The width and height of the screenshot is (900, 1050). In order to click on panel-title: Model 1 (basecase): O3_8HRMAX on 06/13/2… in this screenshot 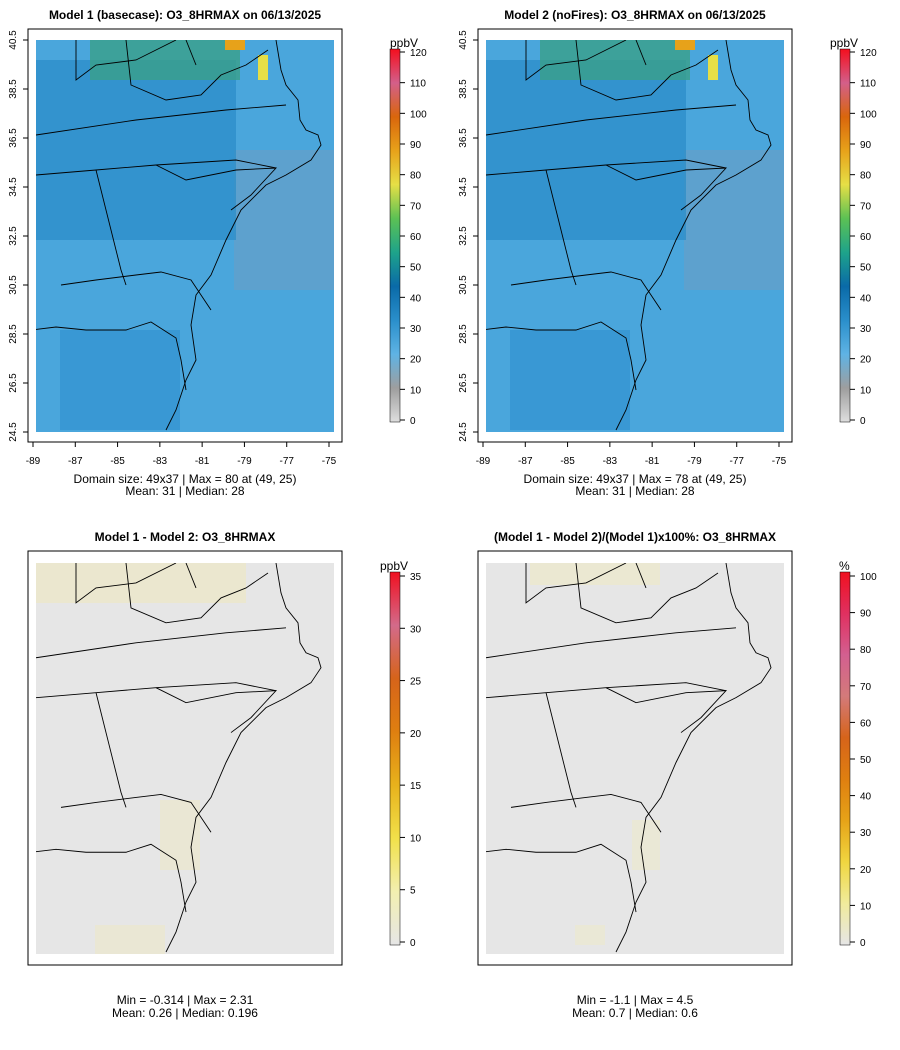, I will do `click(185, 15)`.